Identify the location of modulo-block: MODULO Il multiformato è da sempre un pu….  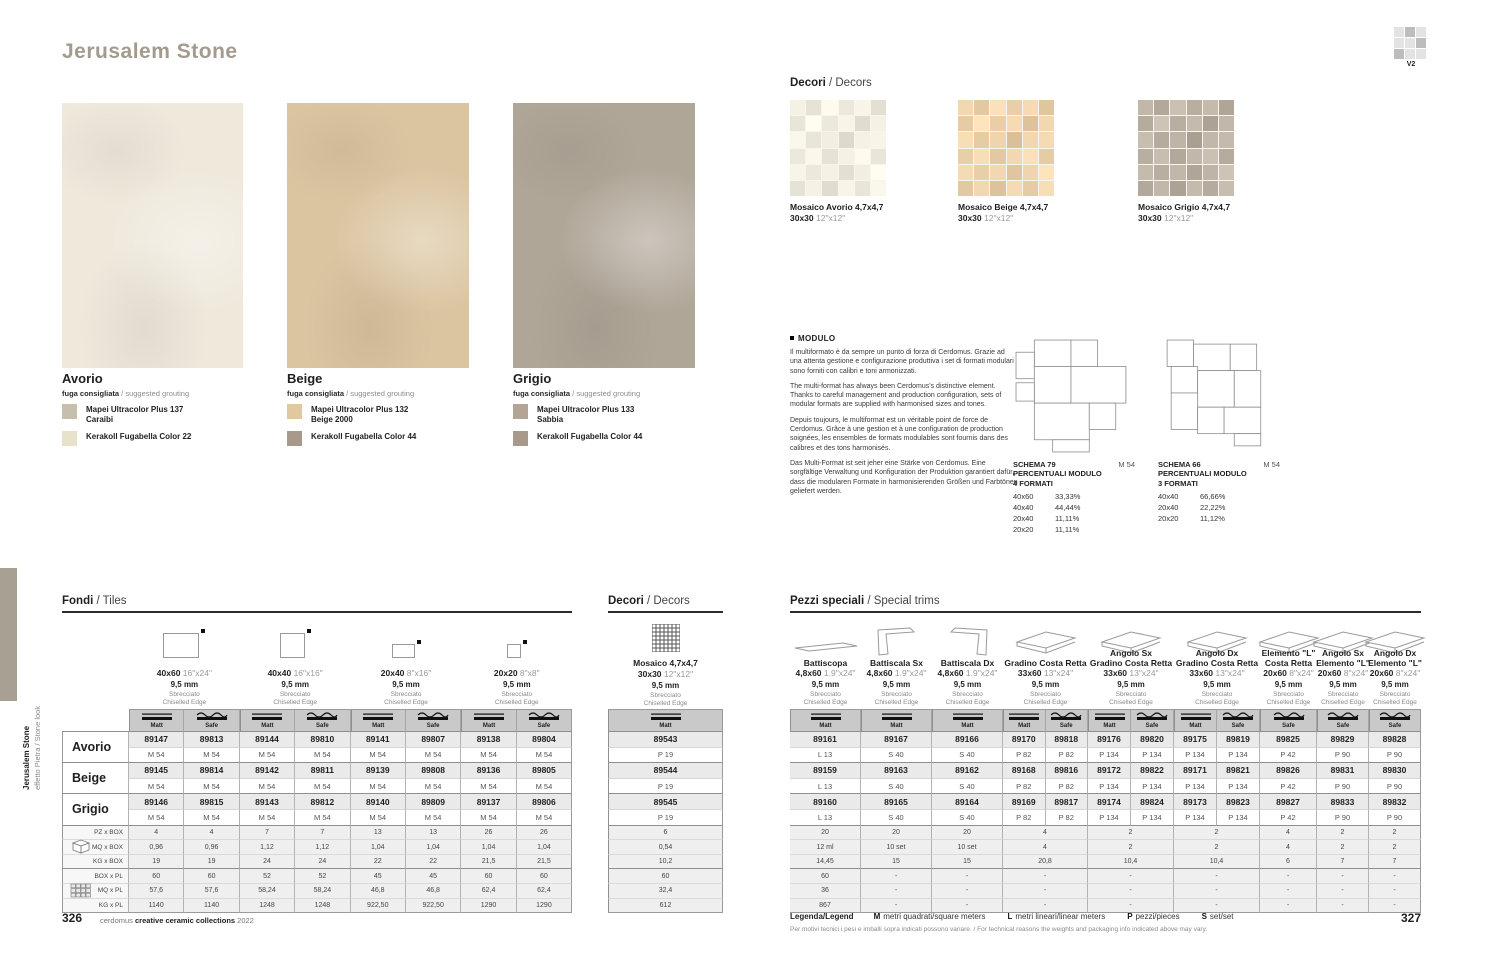
(904, 418).